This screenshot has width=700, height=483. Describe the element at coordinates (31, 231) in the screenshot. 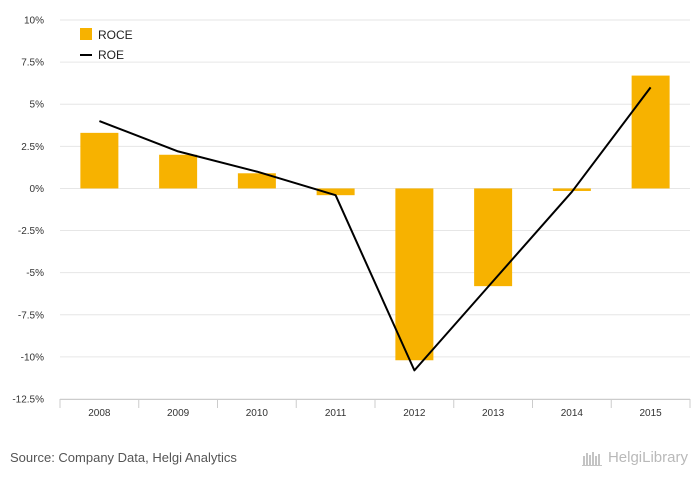

I see `y-tick-label: -2.5%` at that location.